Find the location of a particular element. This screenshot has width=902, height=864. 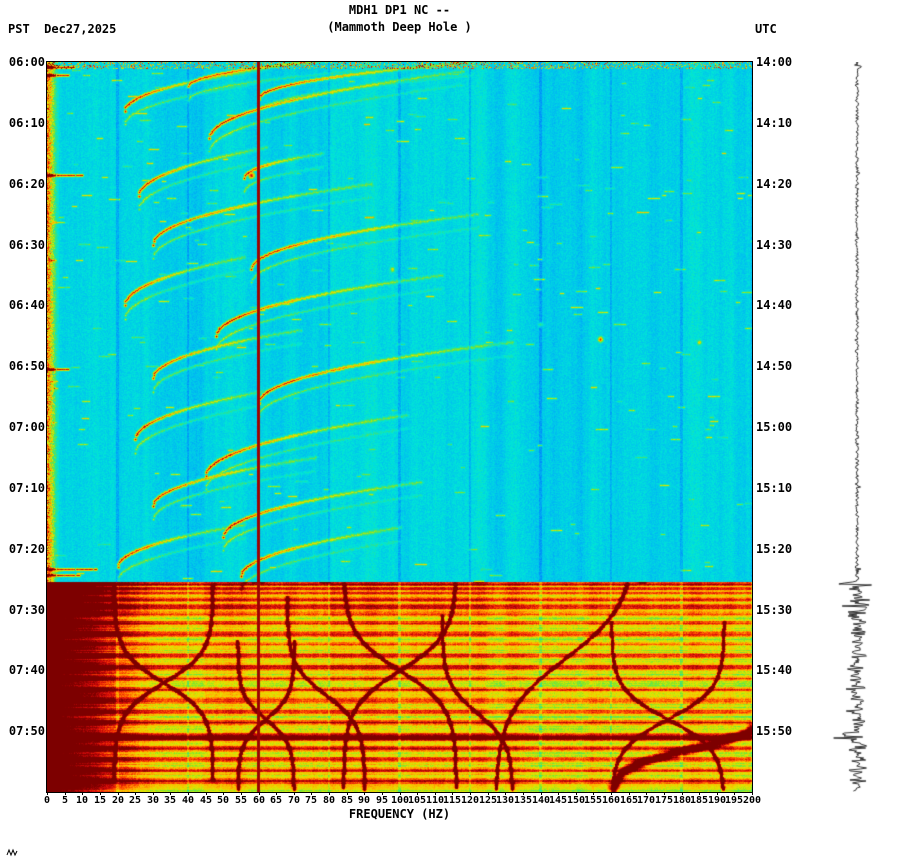

x-tick-label: 145 is located at coordinates (558, 800).